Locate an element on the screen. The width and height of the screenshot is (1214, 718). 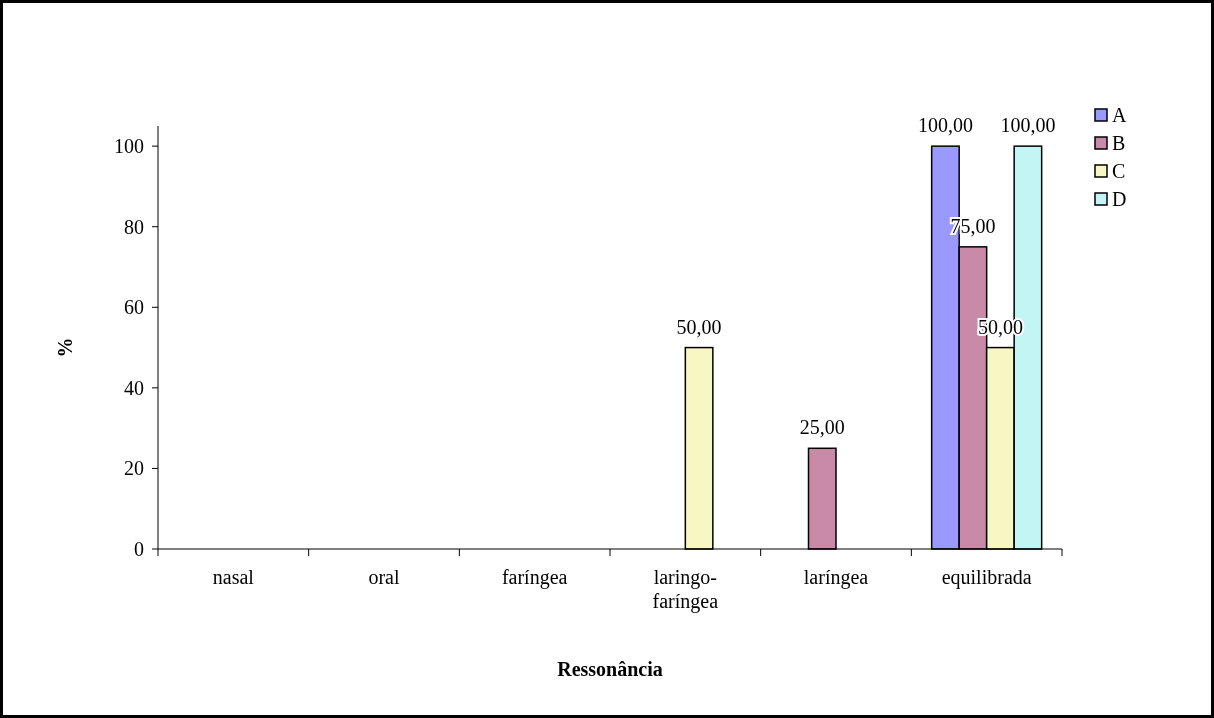
legend-label: A is located at coordinates (1119, 115).